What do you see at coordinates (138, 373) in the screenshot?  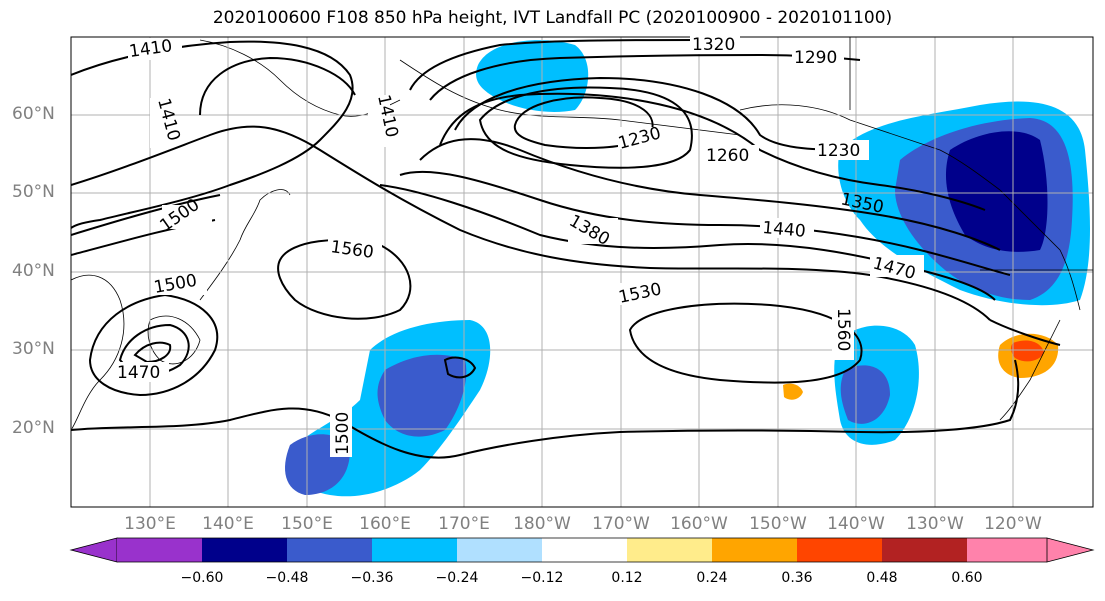 I see `contour-label: 1470` at bounding box center [138, 373].